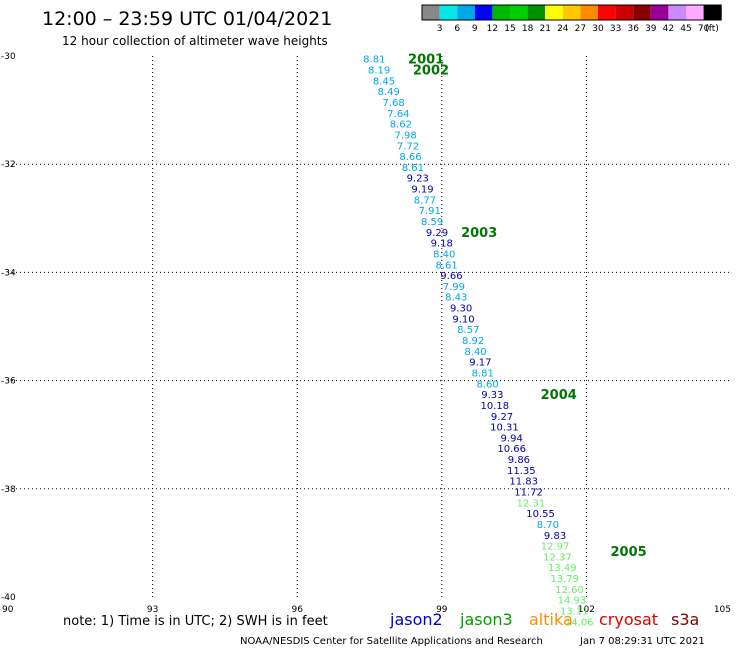 The width and height of the screenshot is (740, 650). What do you see at coordinates (523, 482) in the screenshot?
I see `wave-height-label: 11.83` at bounding box center [523, 482].